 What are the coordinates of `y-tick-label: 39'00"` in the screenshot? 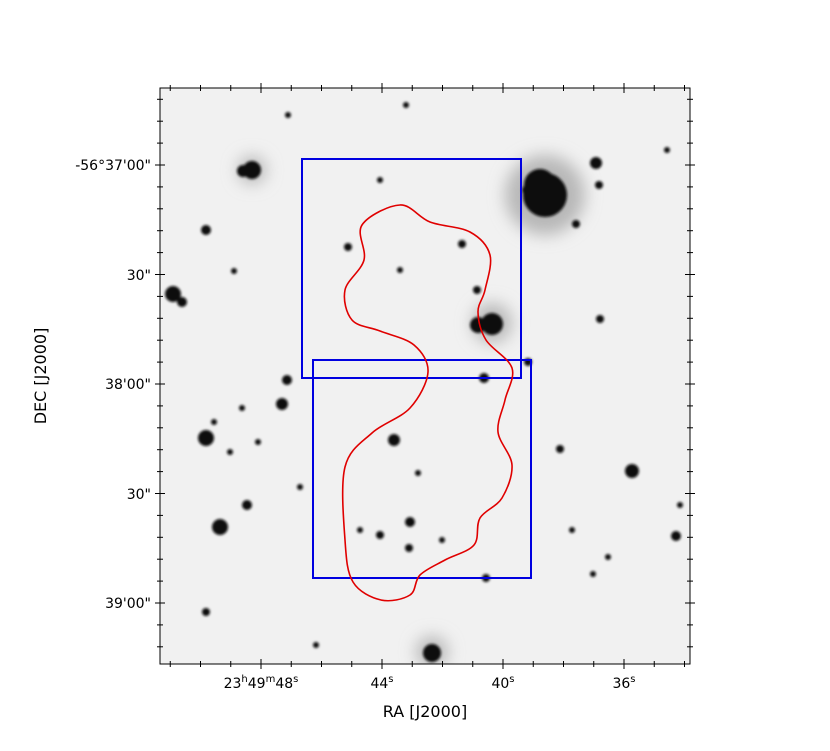 It's located at (128, 604).